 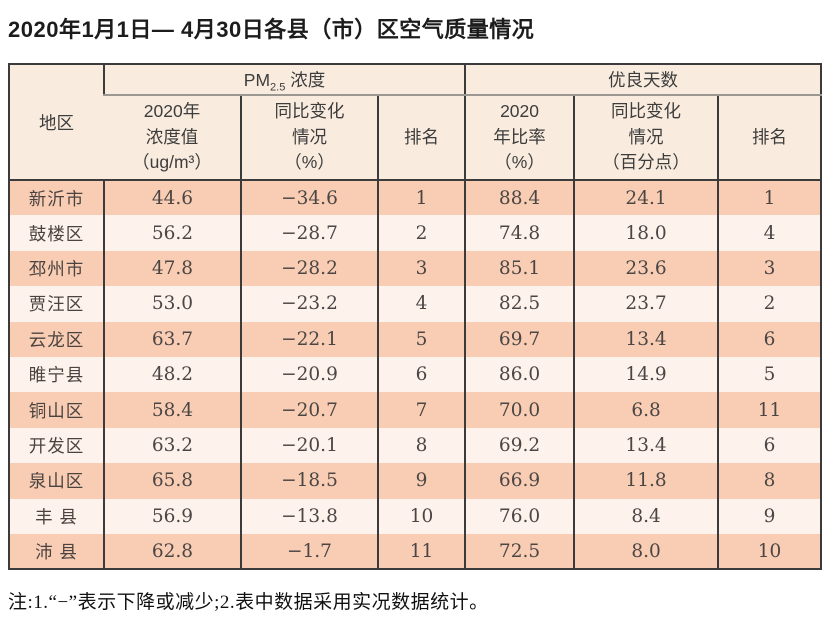 What do you see at coordinates (56, 198) in the screenshot?
I see `region-cell: 新沂市` at bounding box center [56, 198].